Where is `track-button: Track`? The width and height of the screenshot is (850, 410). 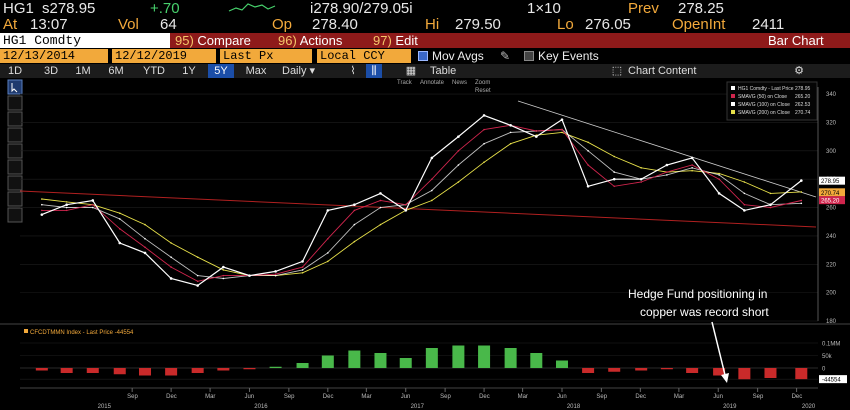
track-button: Track is located at coordinates (405, 83).